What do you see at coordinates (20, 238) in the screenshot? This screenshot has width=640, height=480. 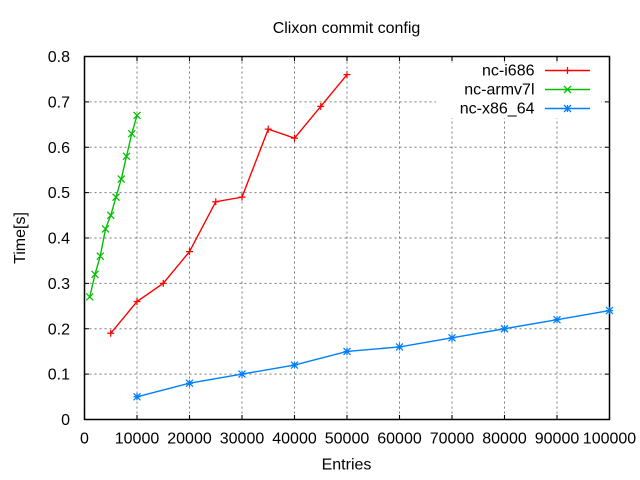 I see `svg-text: Time[s]` at bounding box center [20, 238].